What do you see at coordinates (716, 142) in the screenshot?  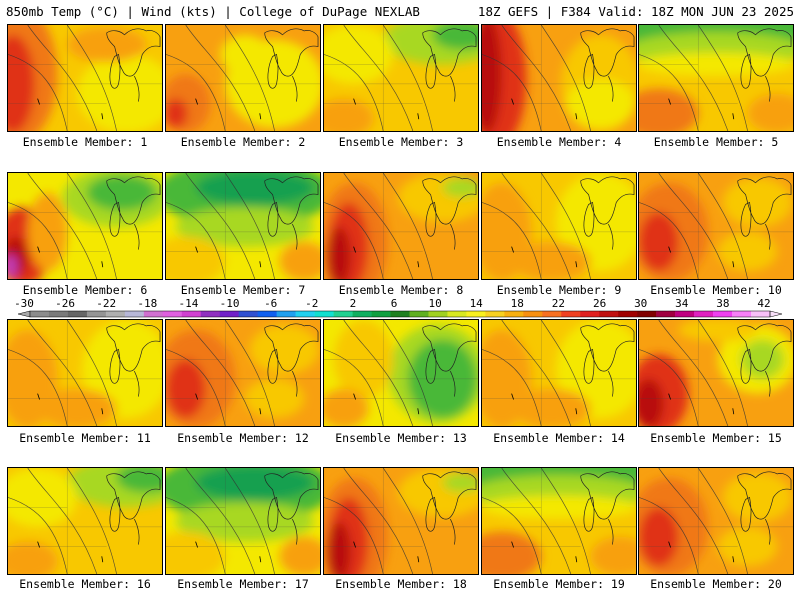 I see `ensemble-member-label: Ensemble Member: 5` at bounding box center [716, 142].